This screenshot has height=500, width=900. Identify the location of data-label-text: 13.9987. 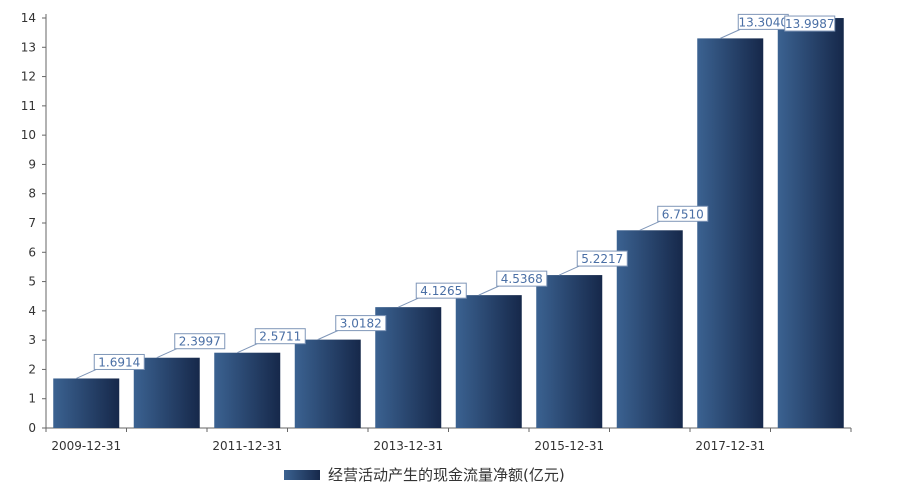
(810, 24).